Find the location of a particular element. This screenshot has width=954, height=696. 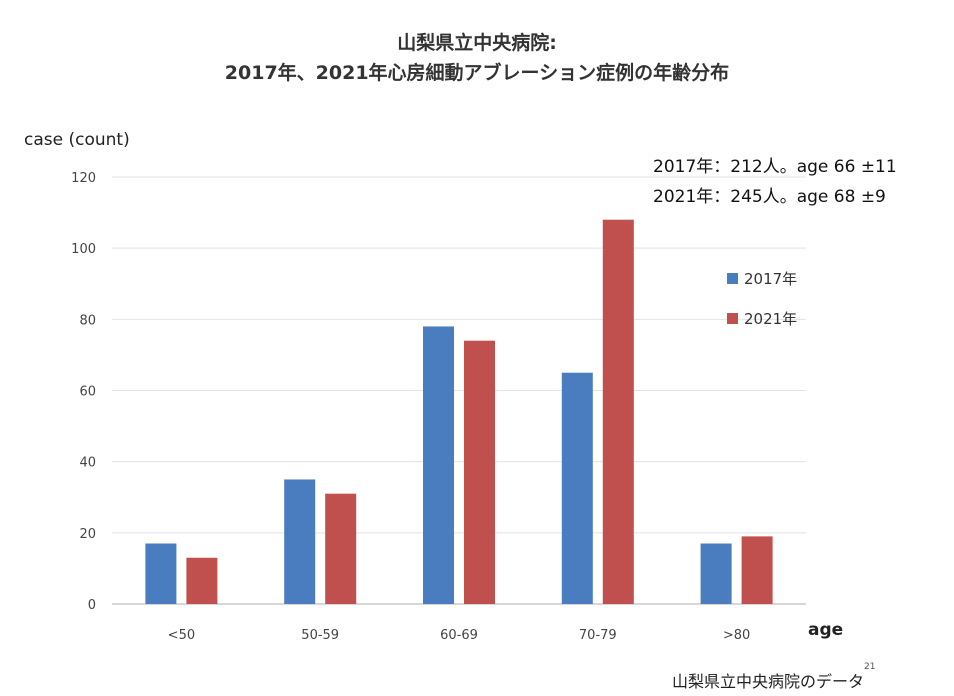

annotation-2017-stats: 2017年：212人。age 66 ±11 is located at coordinates (775, 167).